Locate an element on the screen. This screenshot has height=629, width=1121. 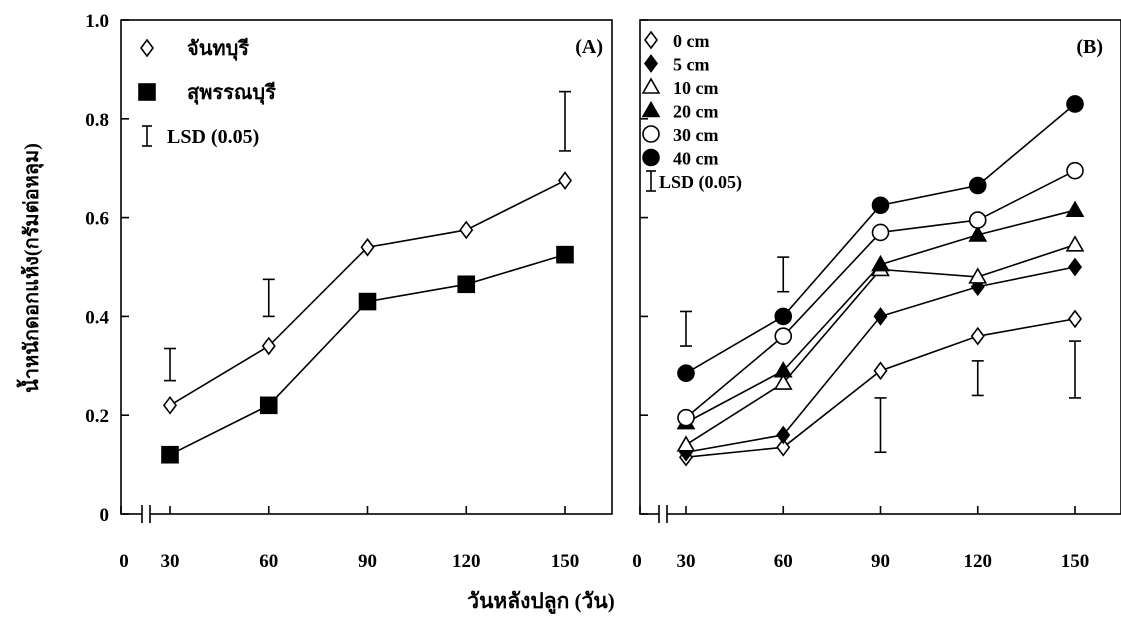
legend-label: 30 cm is located at coordinates (695, 135).